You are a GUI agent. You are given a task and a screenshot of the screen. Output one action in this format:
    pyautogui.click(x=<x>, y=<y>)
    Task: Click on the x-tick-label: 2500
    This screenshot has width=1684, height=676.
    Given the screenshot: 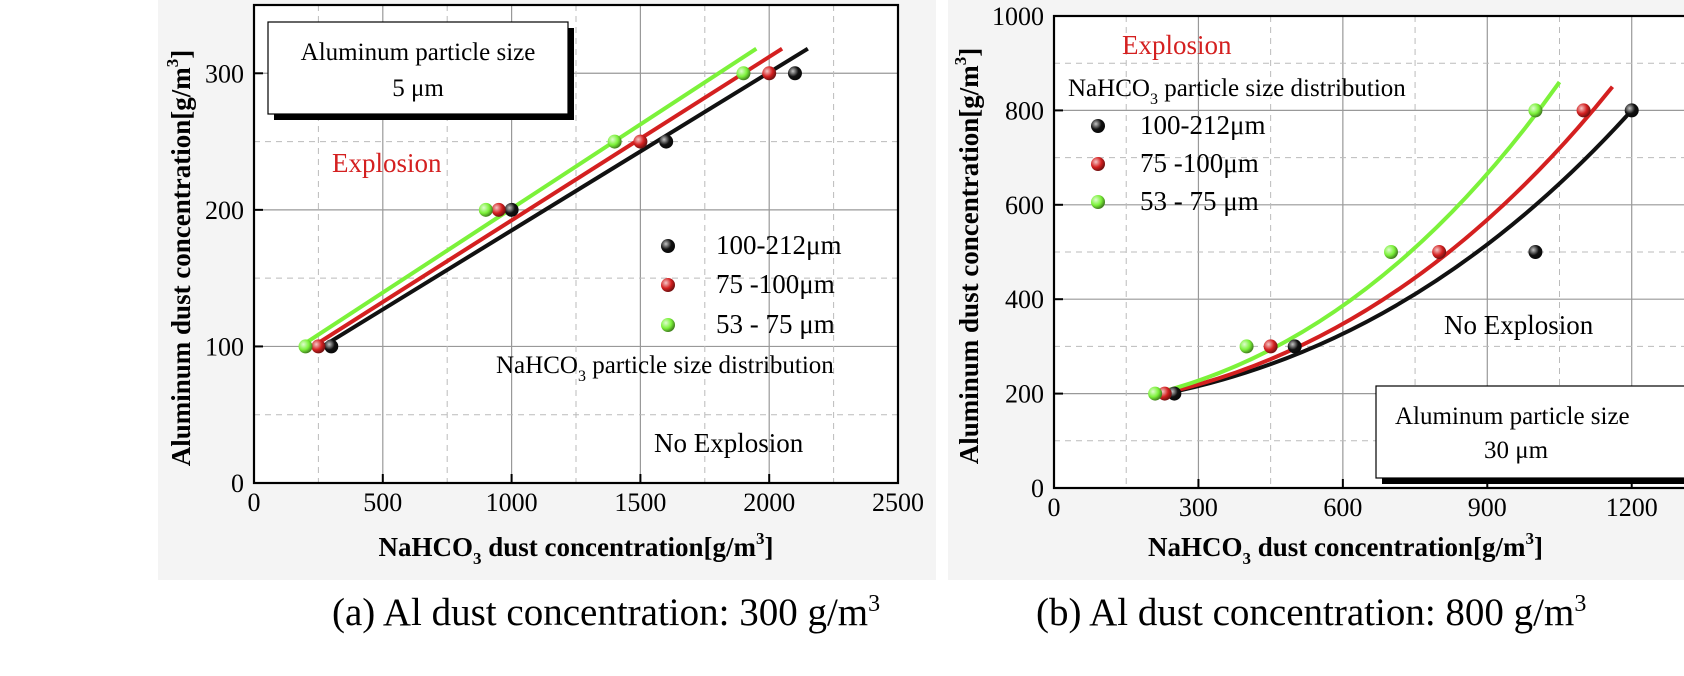 What is the action you would take?
    pyautogui.click(x=898, y=502)
    